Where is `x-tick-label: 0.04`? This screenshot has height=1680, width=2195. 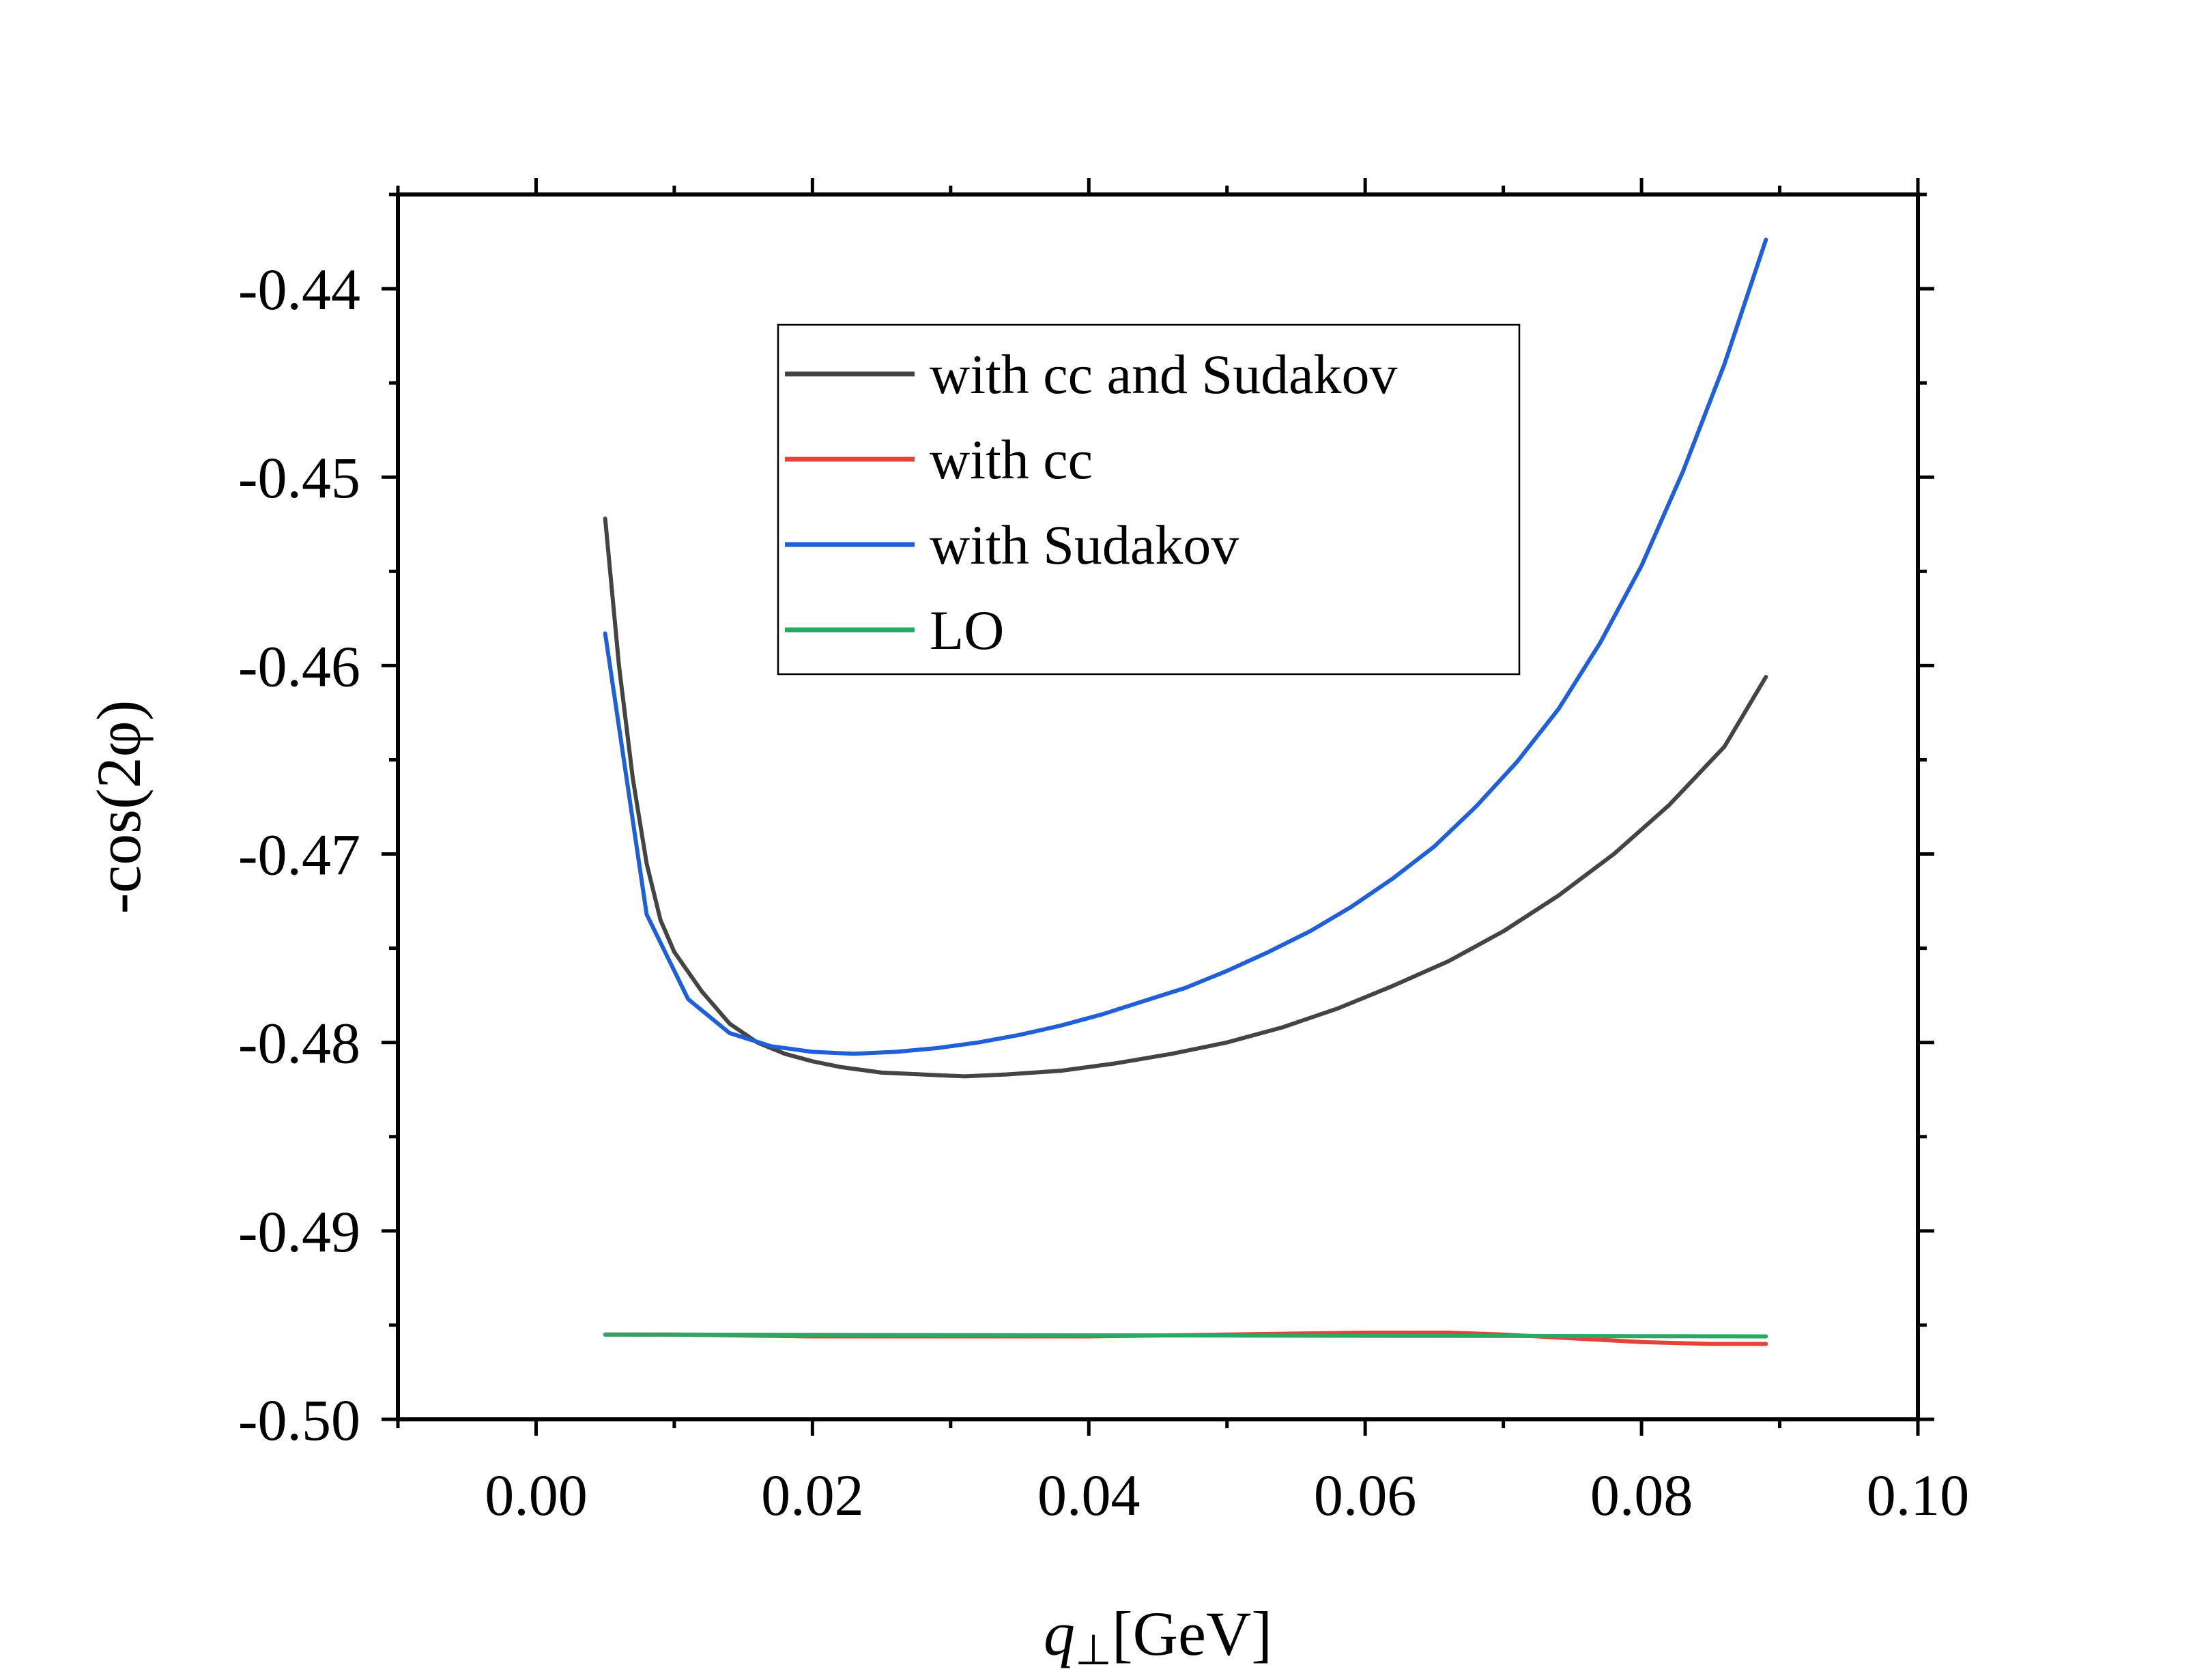
x-tick-label: 0.04 is located at coordinates (1088, 1495).